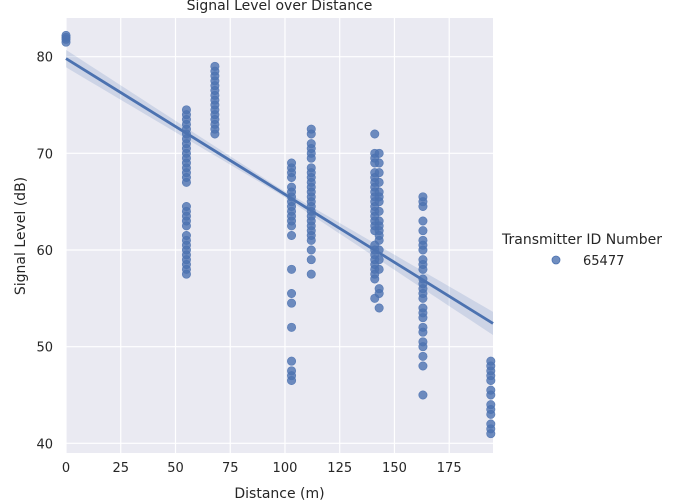 Image resolution: width=681 pixels, height=500 pixels. I want to click on y-tick-label: 80, so click(44, 58).